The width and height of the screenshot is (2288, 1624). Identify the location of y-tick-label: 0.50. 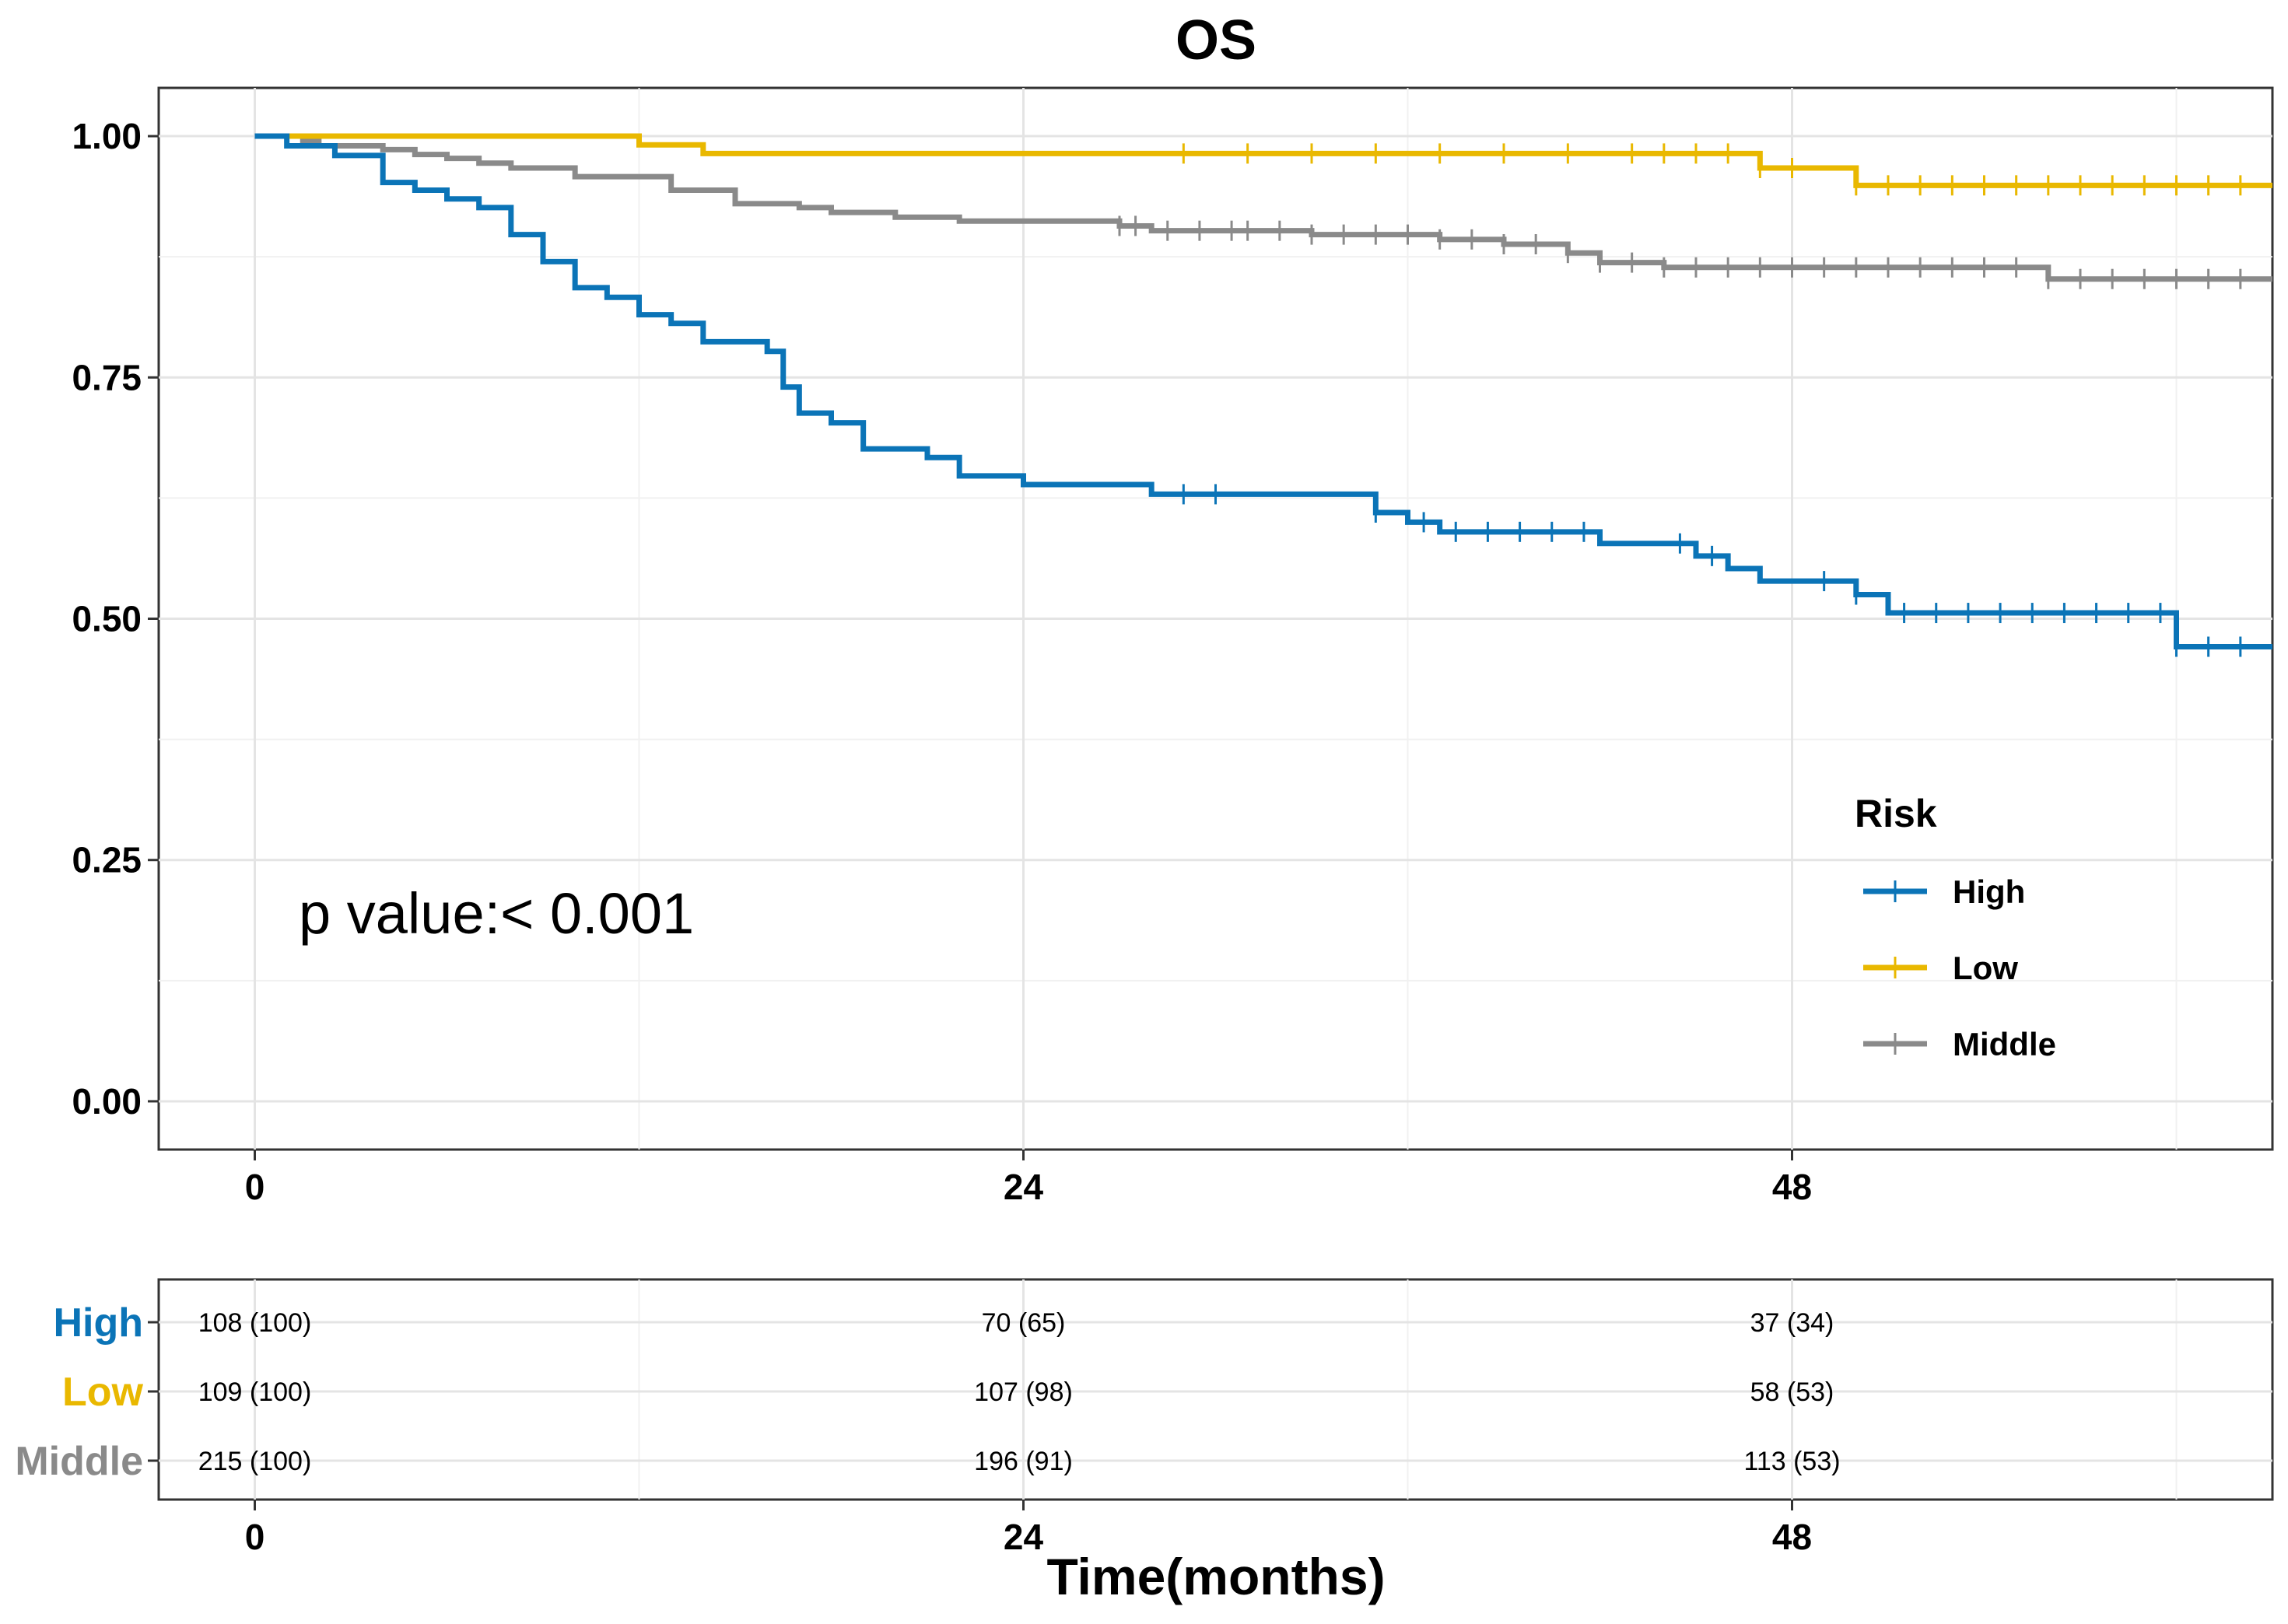
(107, 619).